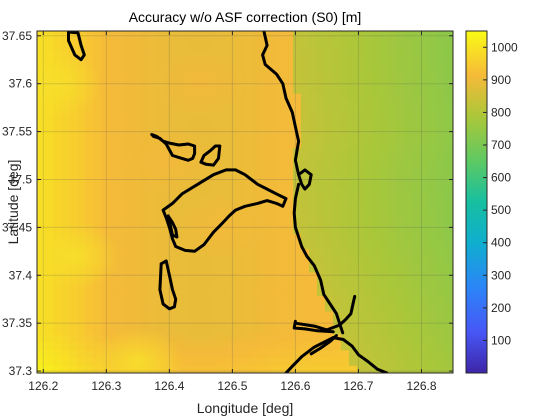 This screenshot has height=420, width=560. I want to click on heatmap-hotspot, so click(69, 83).